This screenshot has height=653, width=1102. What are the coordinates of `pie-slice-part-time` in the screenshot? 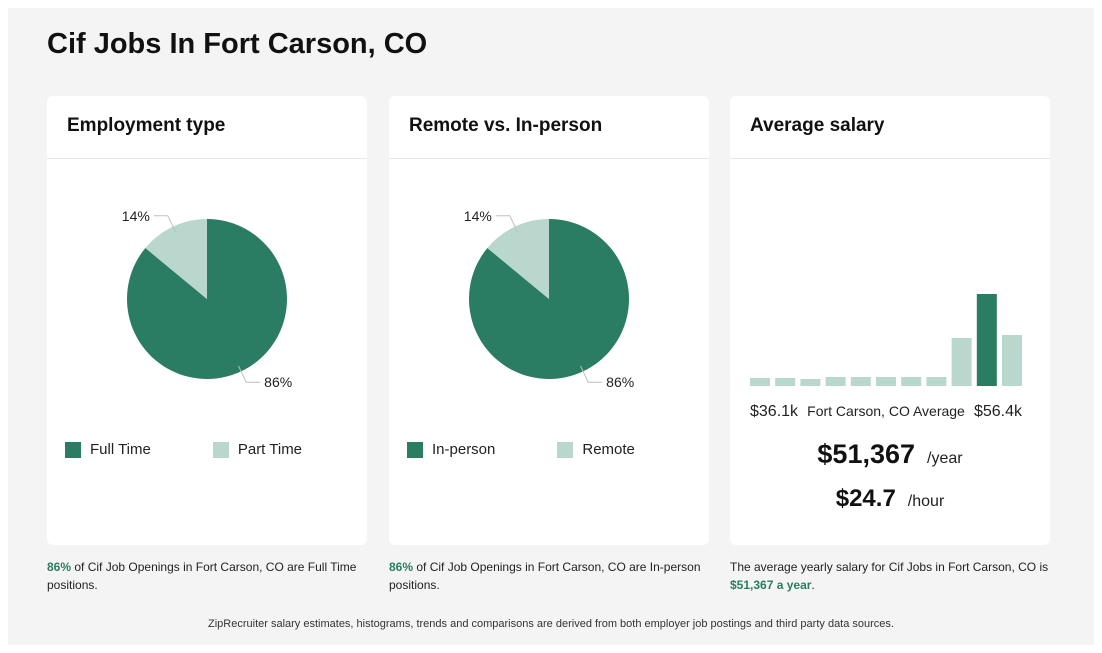 It's located at (176, 259).